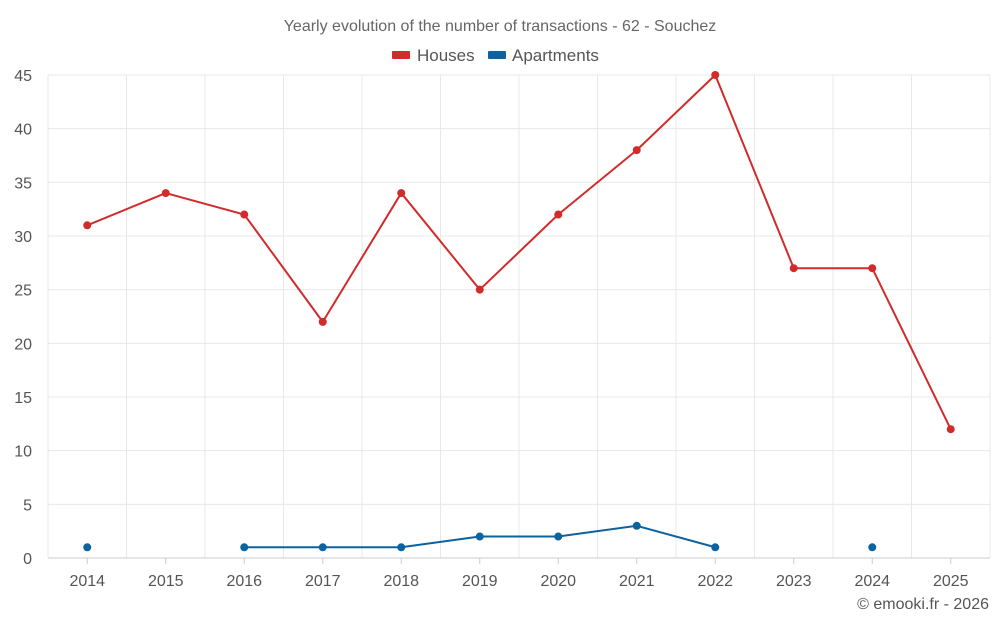  What do you see at coordinates (244, 581) in the screenshot?
I see `x-tick-label: 2016` at bounding box center [244, 581].